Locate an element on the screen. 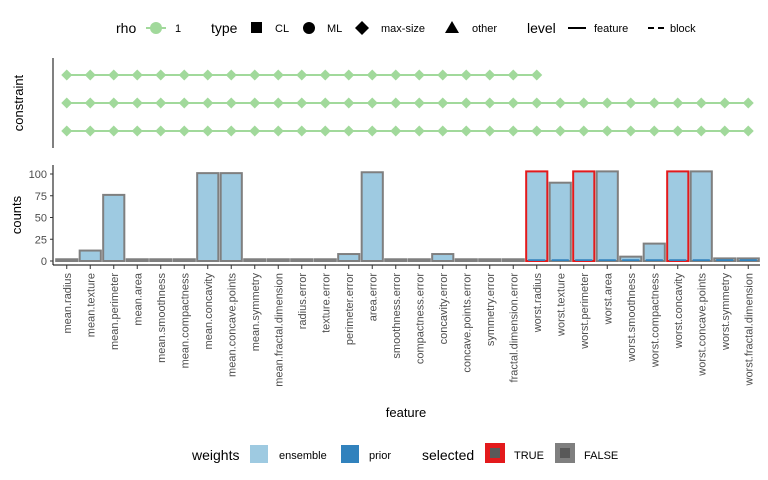  constraint-point-r1-compactness.error is located at coordinates (419, 75).